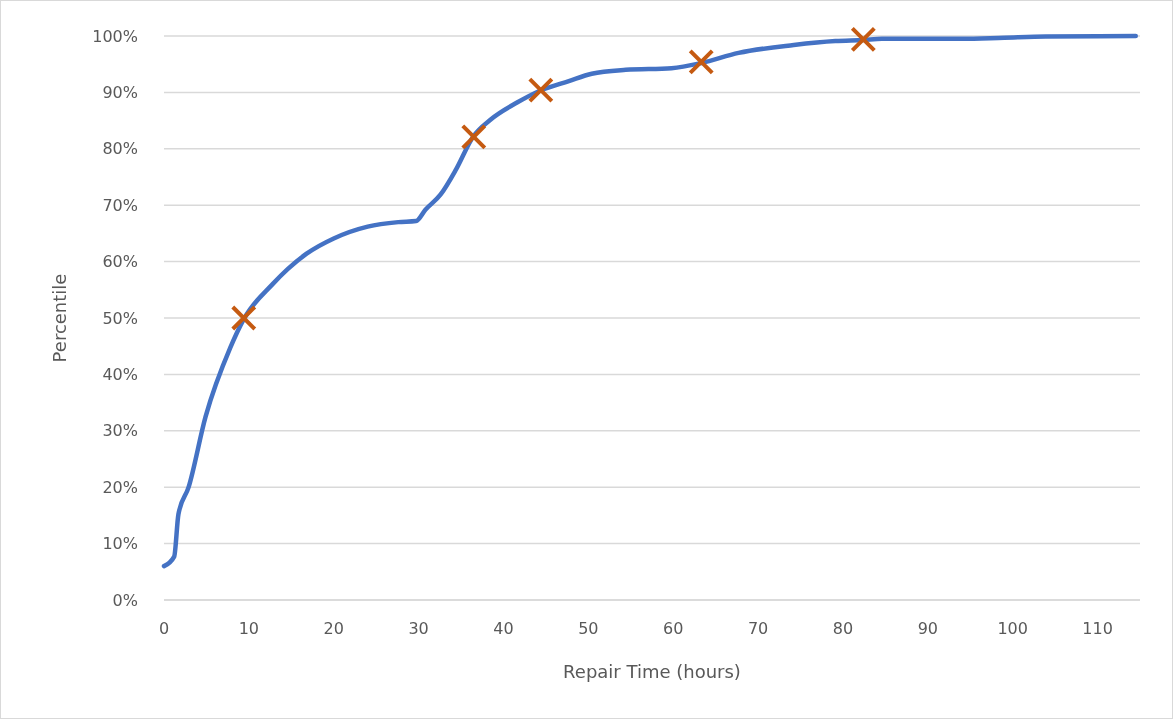 This screenshot has width=1175, height=721. Describe the element at coordinates (1012, 628) in the screenshot. I see `x-tick-label: 100` at that location.